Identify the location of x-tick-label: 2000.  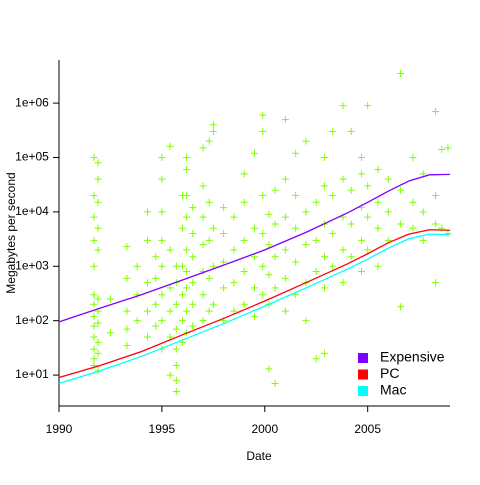
(264, 429).